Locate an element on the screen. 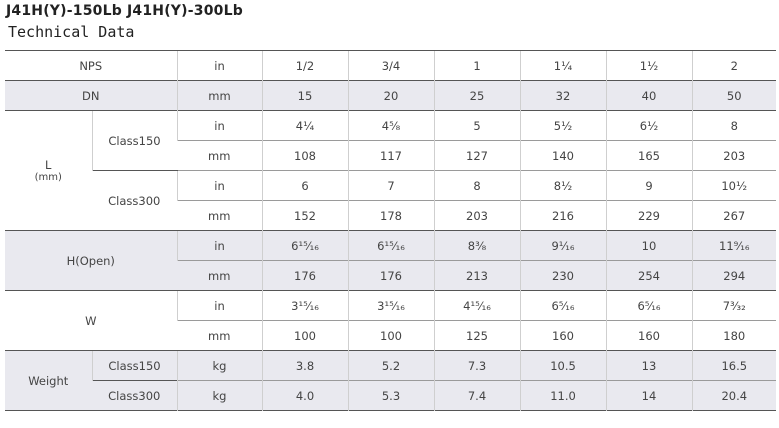 This screenshot has width=779, height=428. value-cell: 203 is located at coordinates (476, 215).